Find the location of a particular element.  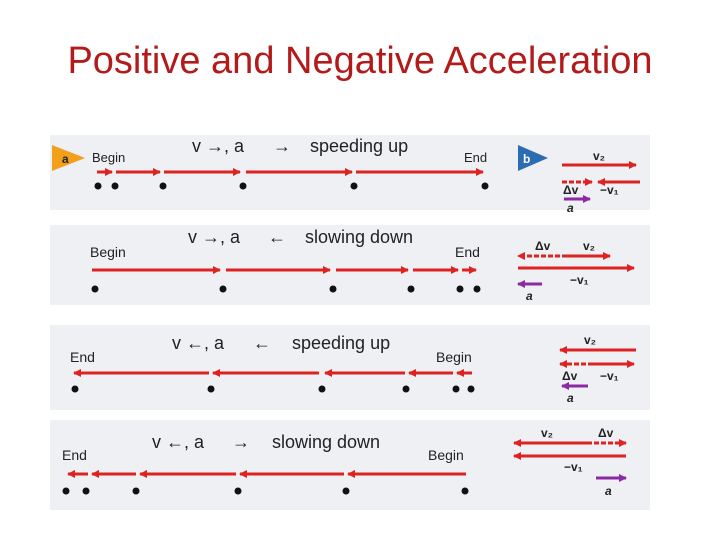

panel-4-accel-dir: → is located at coordinates (241, 442).